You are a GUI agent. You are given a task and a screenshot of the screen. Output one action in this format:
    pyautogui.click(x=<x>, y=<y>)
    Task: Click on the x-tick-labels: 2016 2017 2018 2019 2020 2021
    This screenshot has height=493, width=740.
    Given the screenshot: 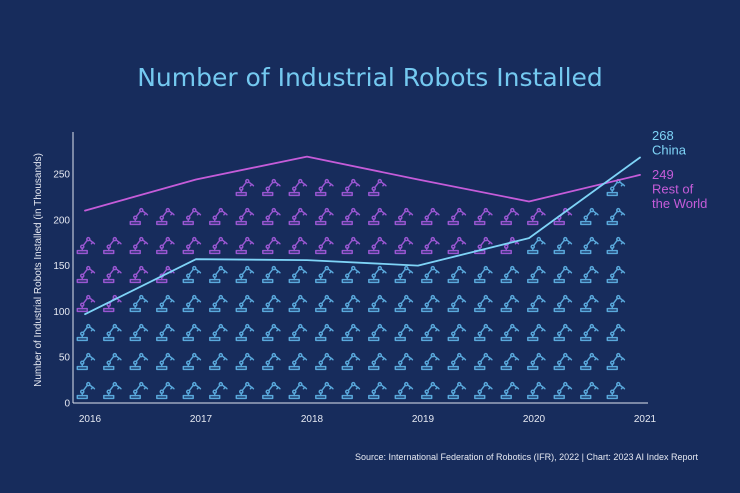 What is the action you would take?
    pyautogui.click(x=368, y=419)
    